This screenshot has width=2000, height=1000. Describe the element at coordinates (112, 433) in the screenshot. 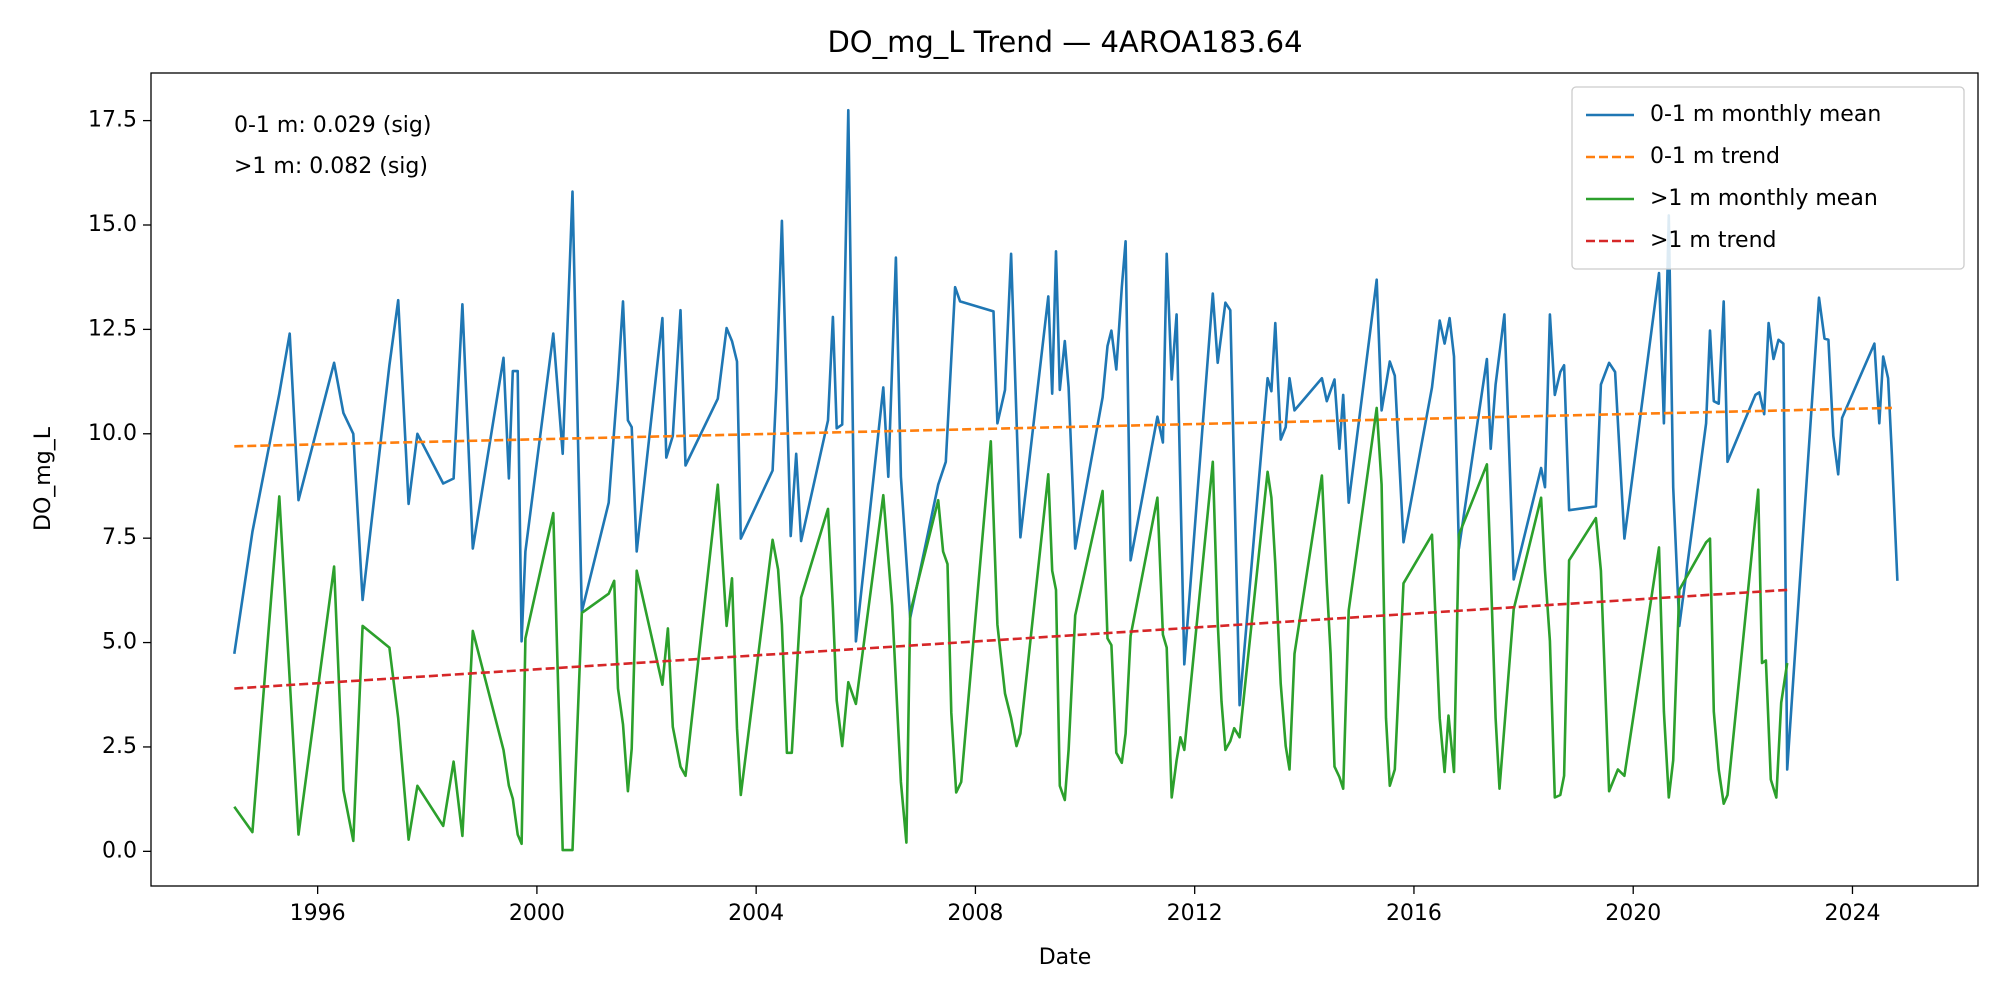

I see `y-tick-label: 10.0` at that location.